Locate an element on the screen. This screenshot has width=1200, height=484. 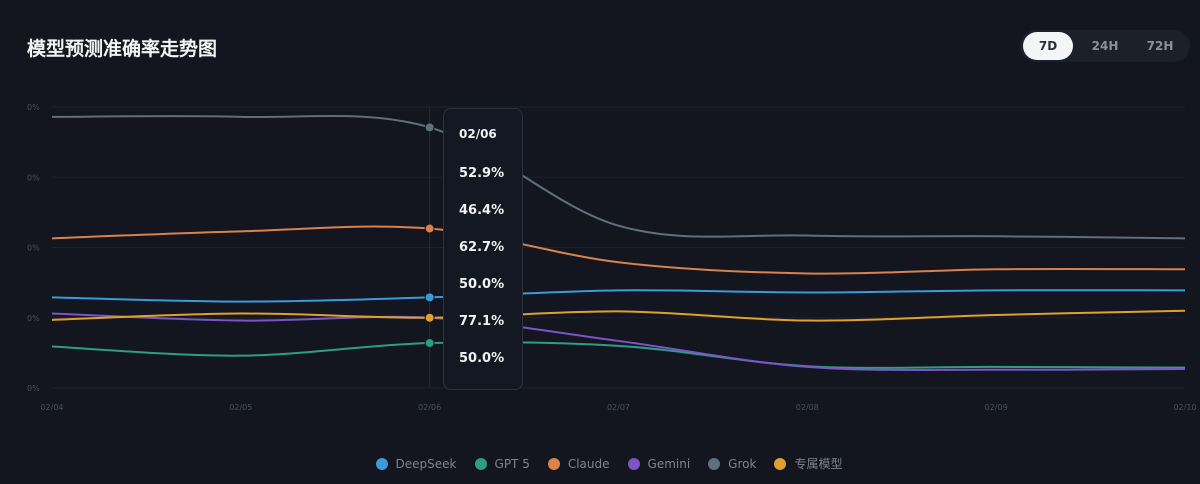
legend-label: 专属模型 is located at coordinates (818, 464).